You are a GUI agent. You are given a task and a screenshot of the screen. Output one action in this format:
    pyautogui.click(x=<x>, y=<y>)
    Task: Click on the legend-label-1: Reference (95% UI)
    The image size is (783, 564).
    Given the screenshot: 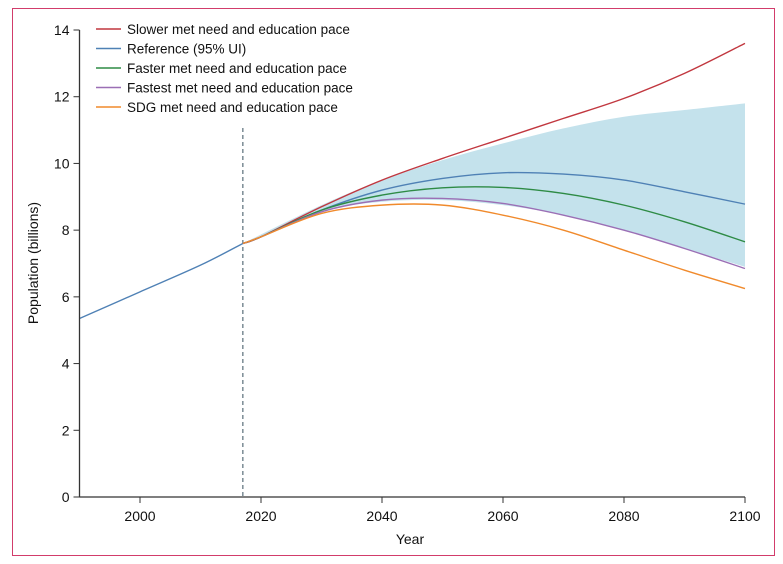 What is the action you would take?
    pyautogui.click(x=186, y=49)
    